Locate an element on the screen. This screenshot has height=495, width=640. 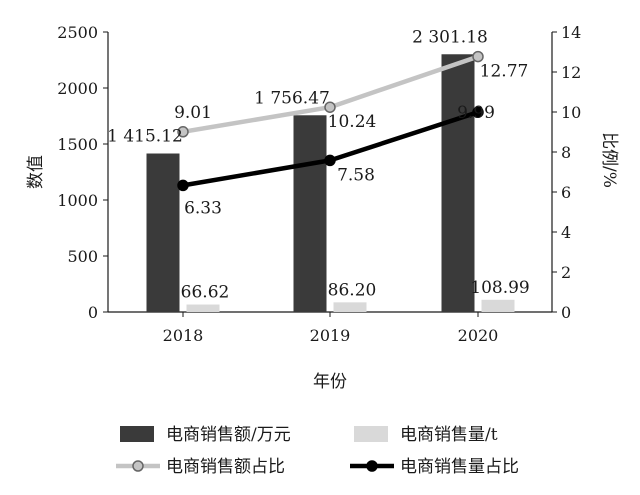
left-tick-label: 1500 is located at coordinates (77, 144).